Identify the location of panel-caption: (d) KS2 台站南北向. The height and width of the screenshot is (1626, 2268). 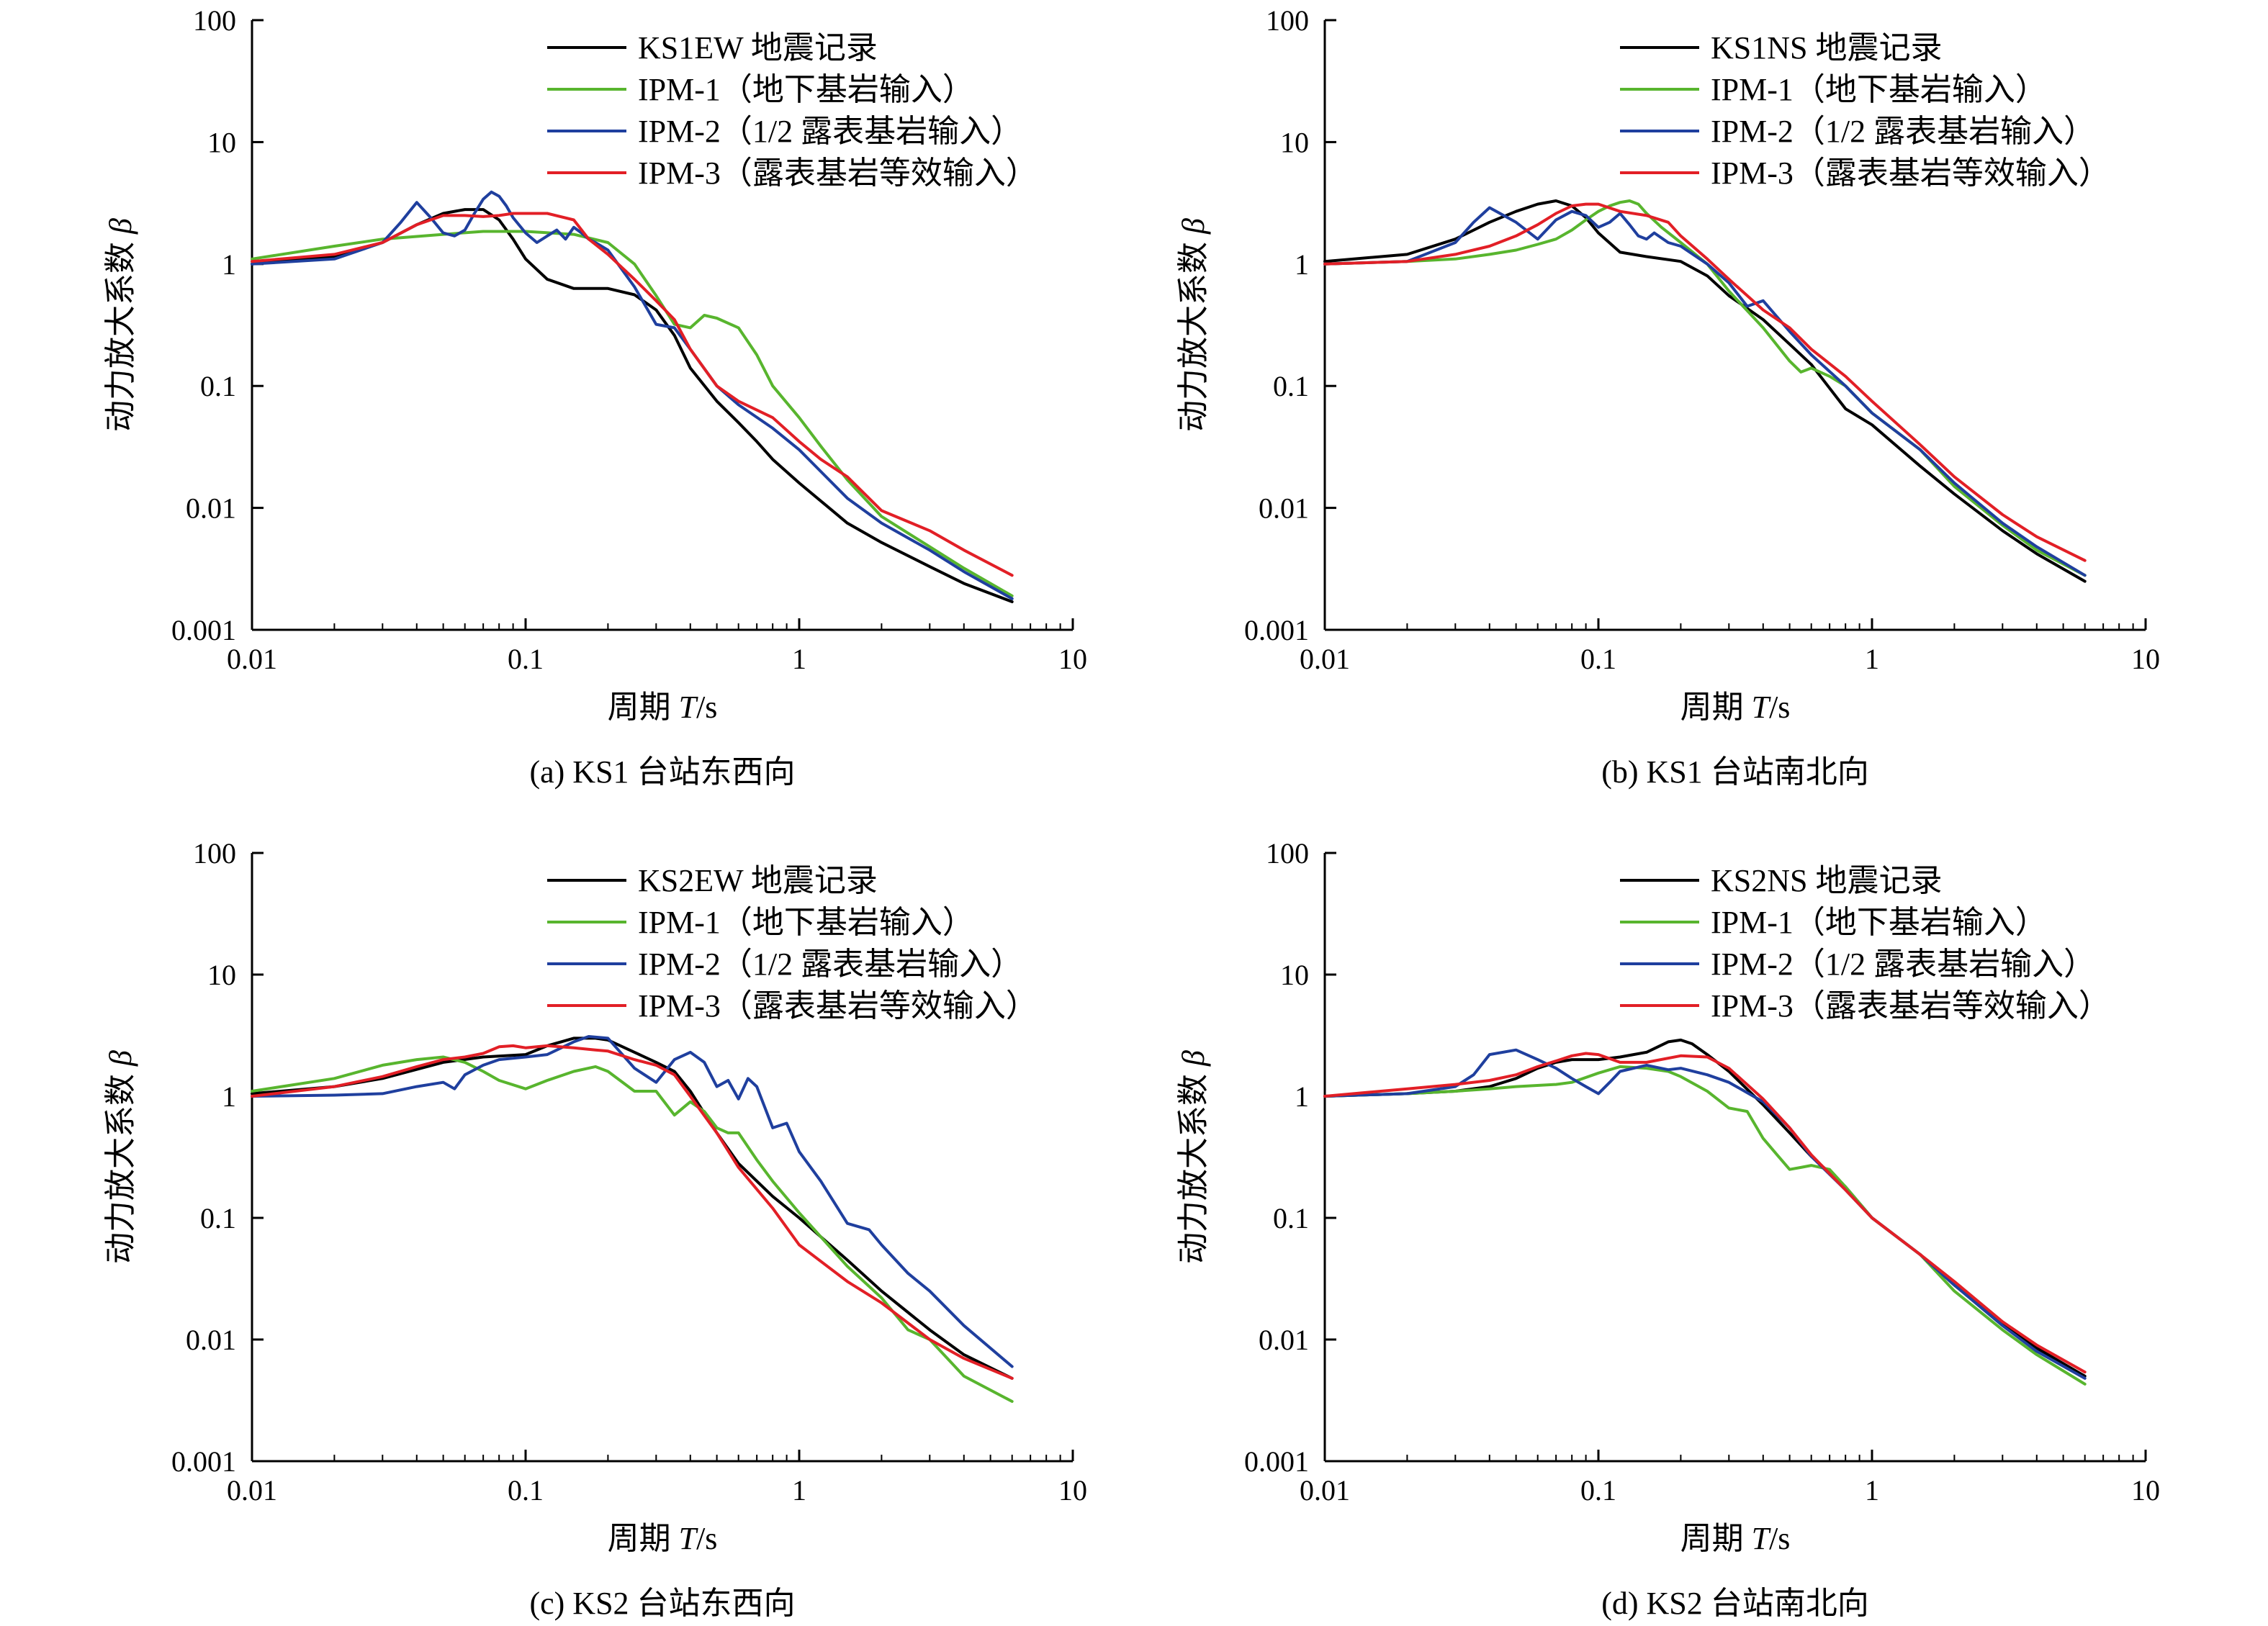
(1735, 1603).